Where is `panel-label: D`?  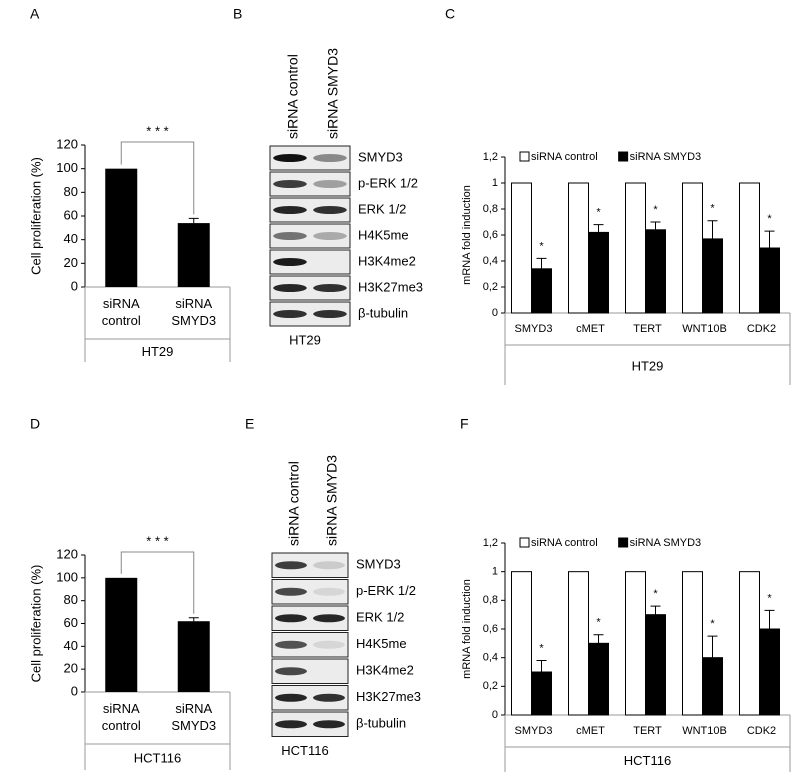 panel-label: D is located at coordinates (35, 424).